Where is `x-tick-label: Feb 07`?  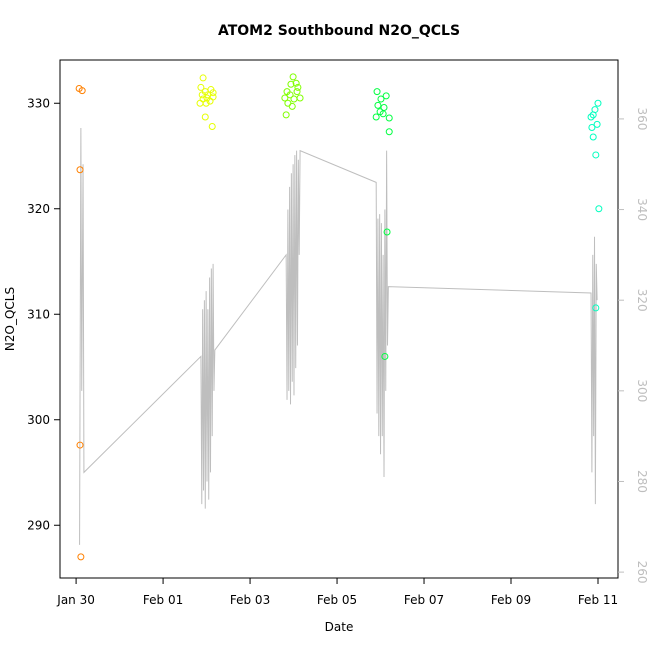 x-tick-label: Feb 07 is located at coordinates (424, 600).